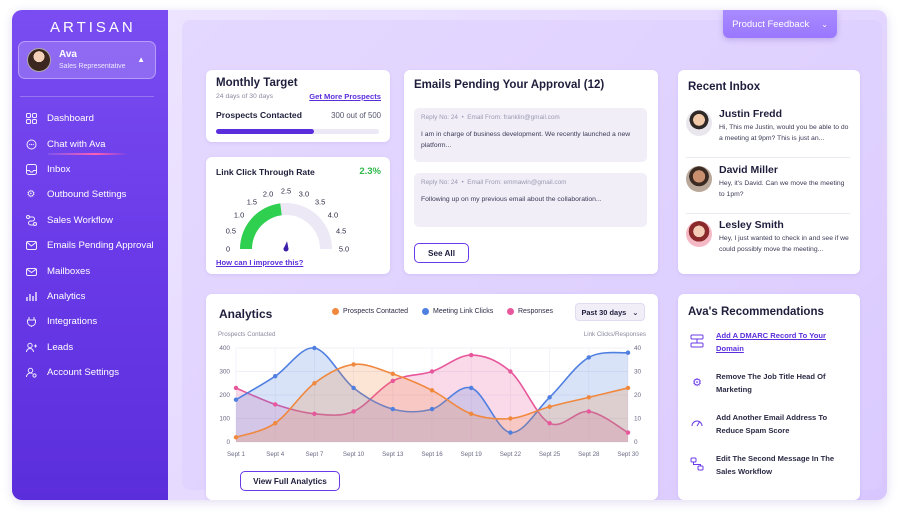 This screenshot has width=900, height=516. I want to click on x-tick-label: Sept 25, so click(550, 454).